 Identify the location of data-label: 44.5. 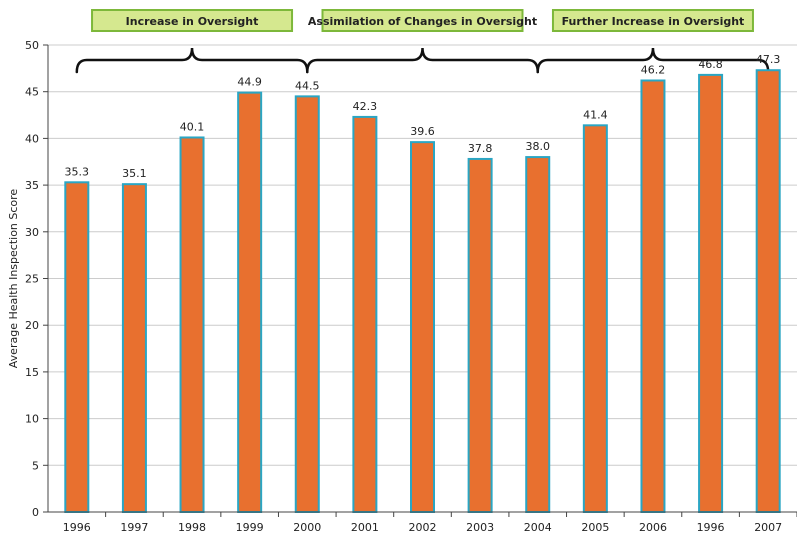
(307, 85).